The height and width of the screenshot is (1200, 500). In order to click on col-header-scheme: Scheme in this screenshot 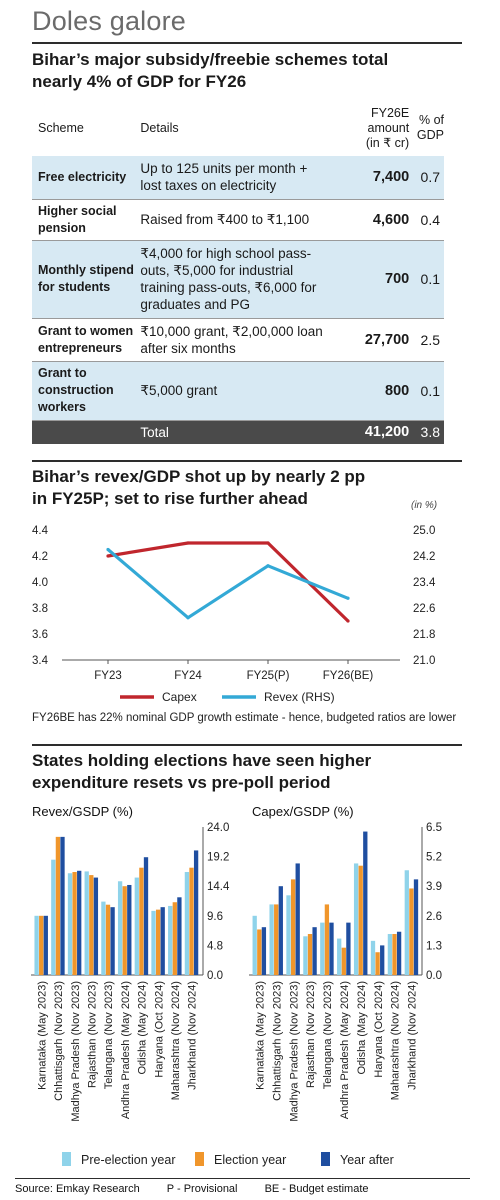, I will do `click(61, 127)`.